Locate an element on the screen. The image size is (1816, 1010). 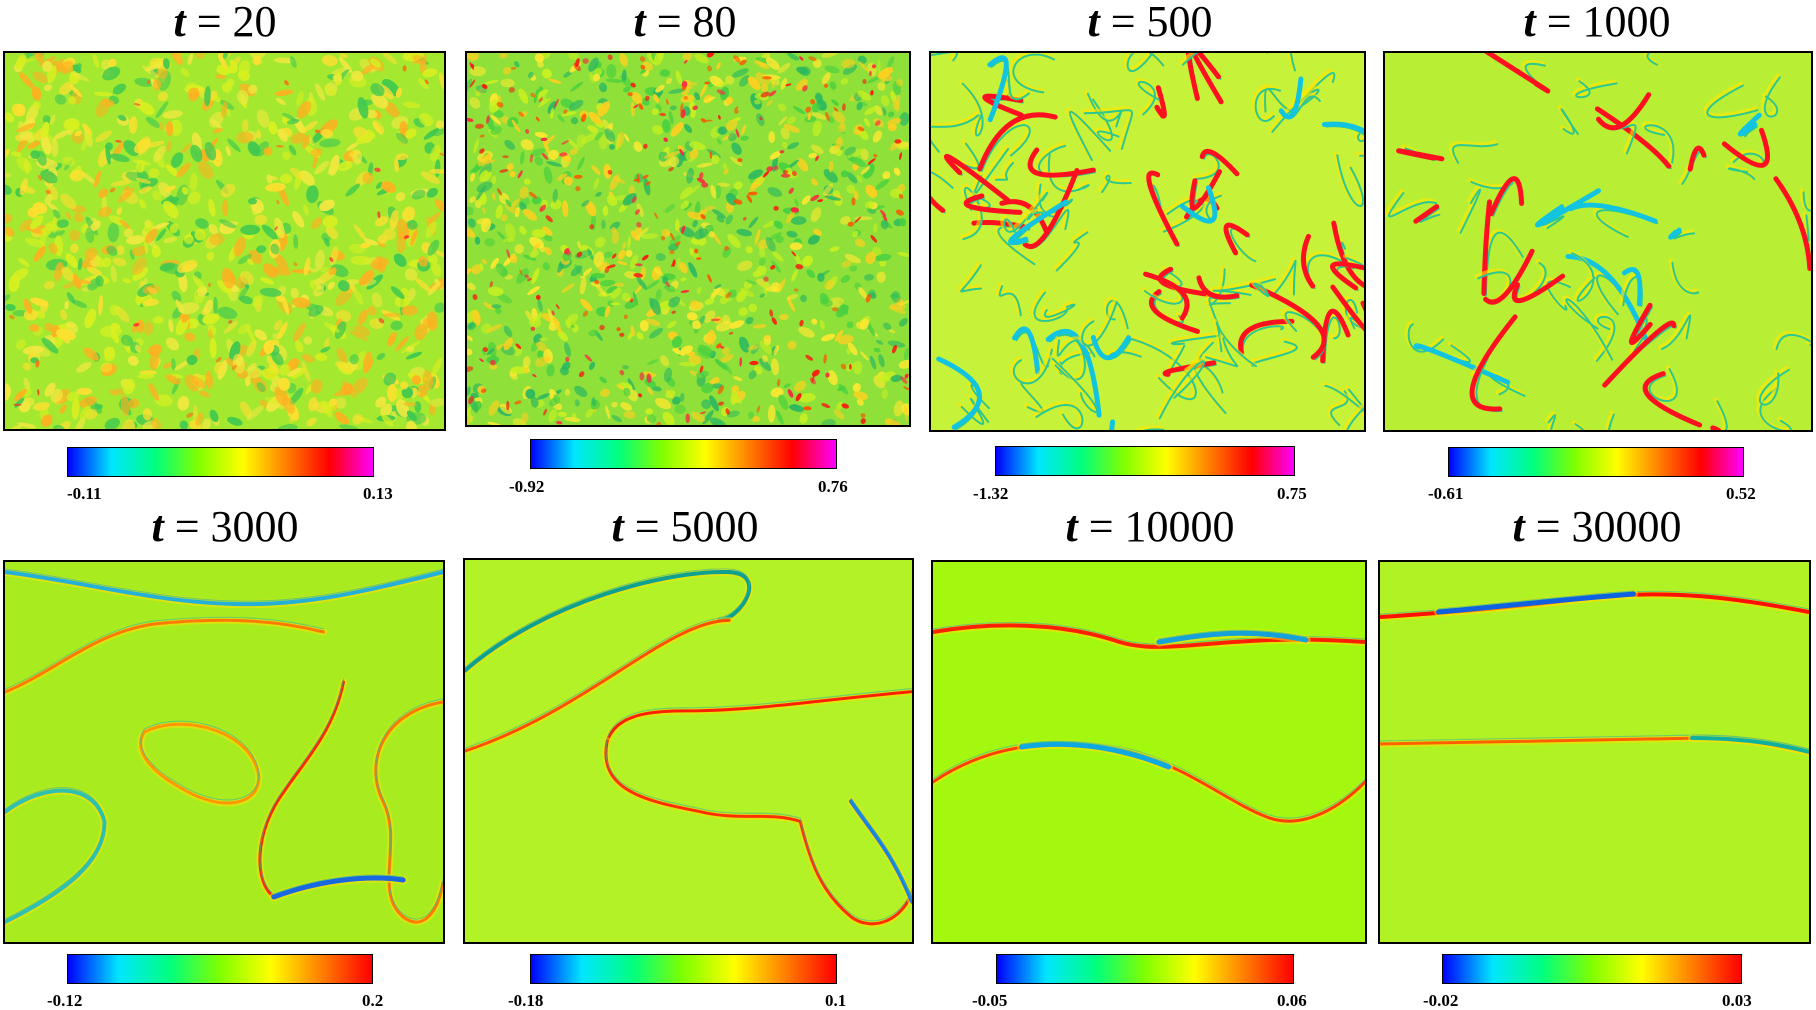
panel-t10000: t = 10000 -0.05 0.06 is located at coordinates (1150, 757).